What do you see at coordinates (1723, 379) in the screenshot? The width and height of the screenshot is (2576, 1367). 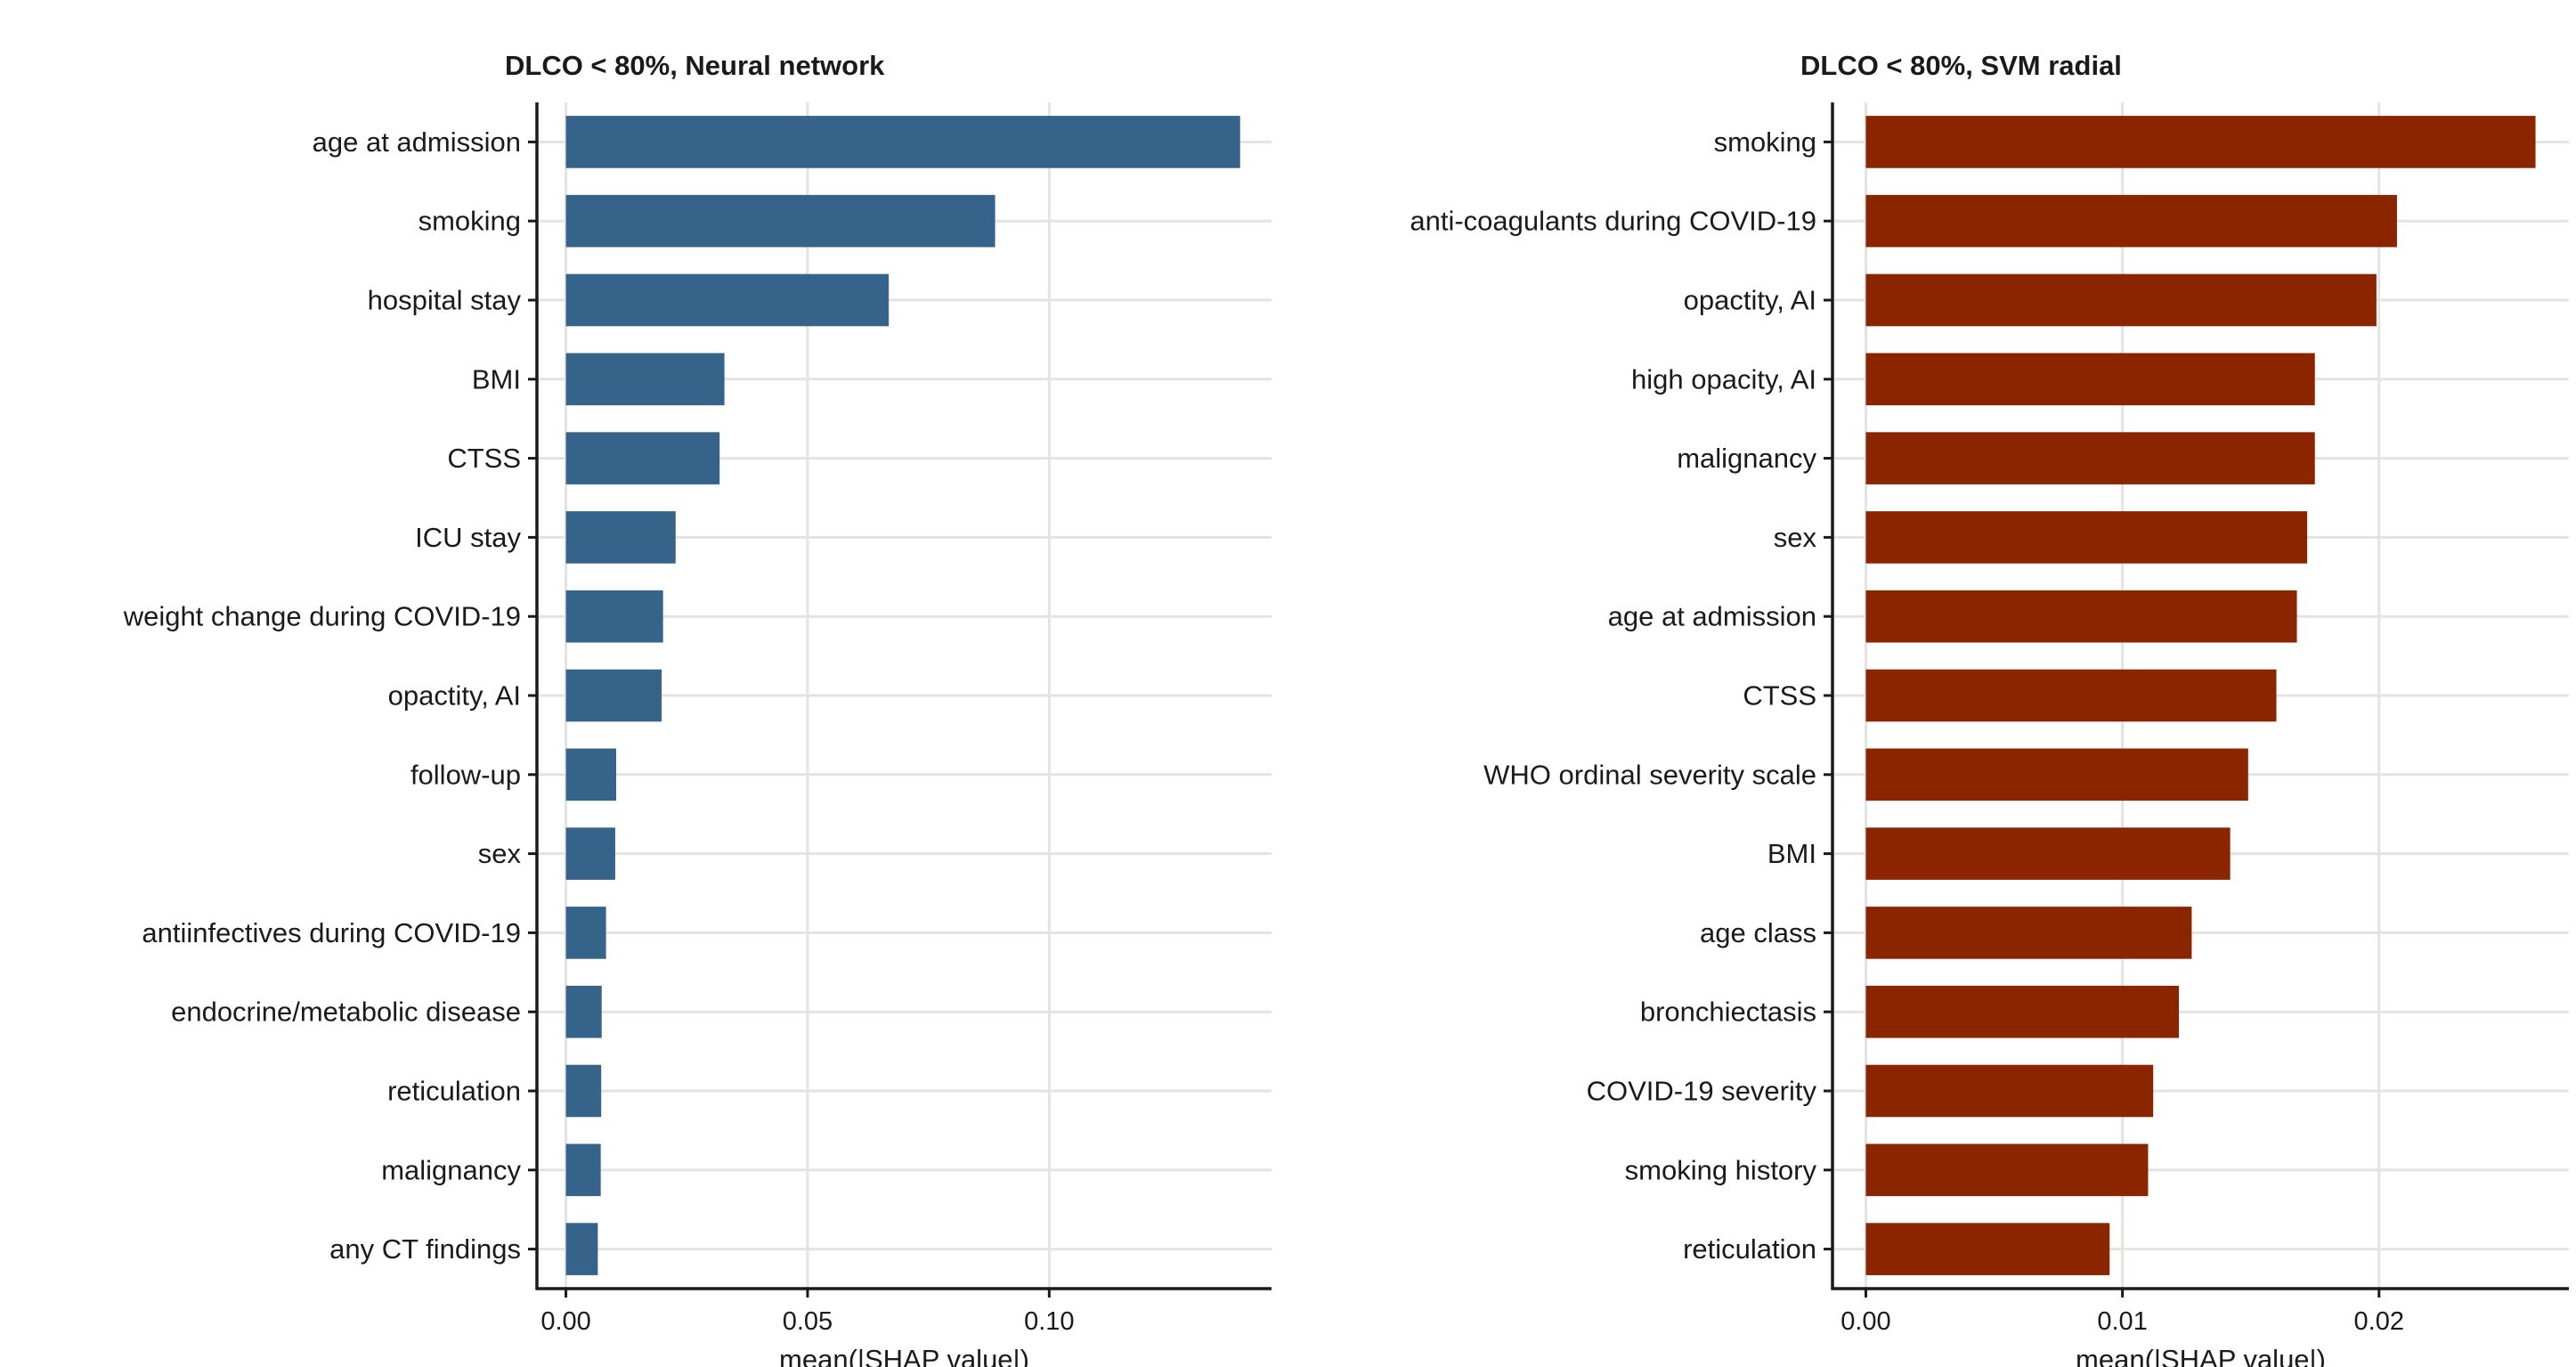 I see `category-label: high opacity, AI` at bounding box center [1723, 379].